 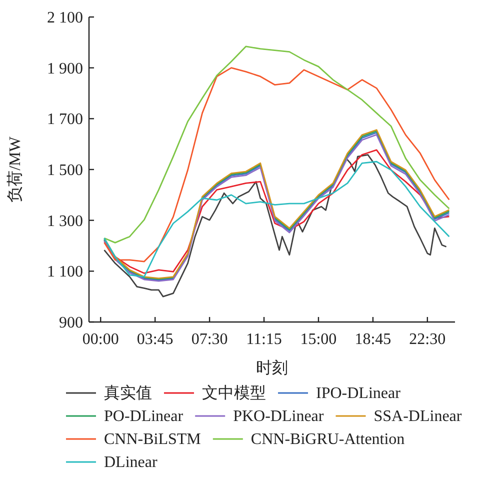 I want to click on y-tick-label: 1 700, so click(x=65, y=119).